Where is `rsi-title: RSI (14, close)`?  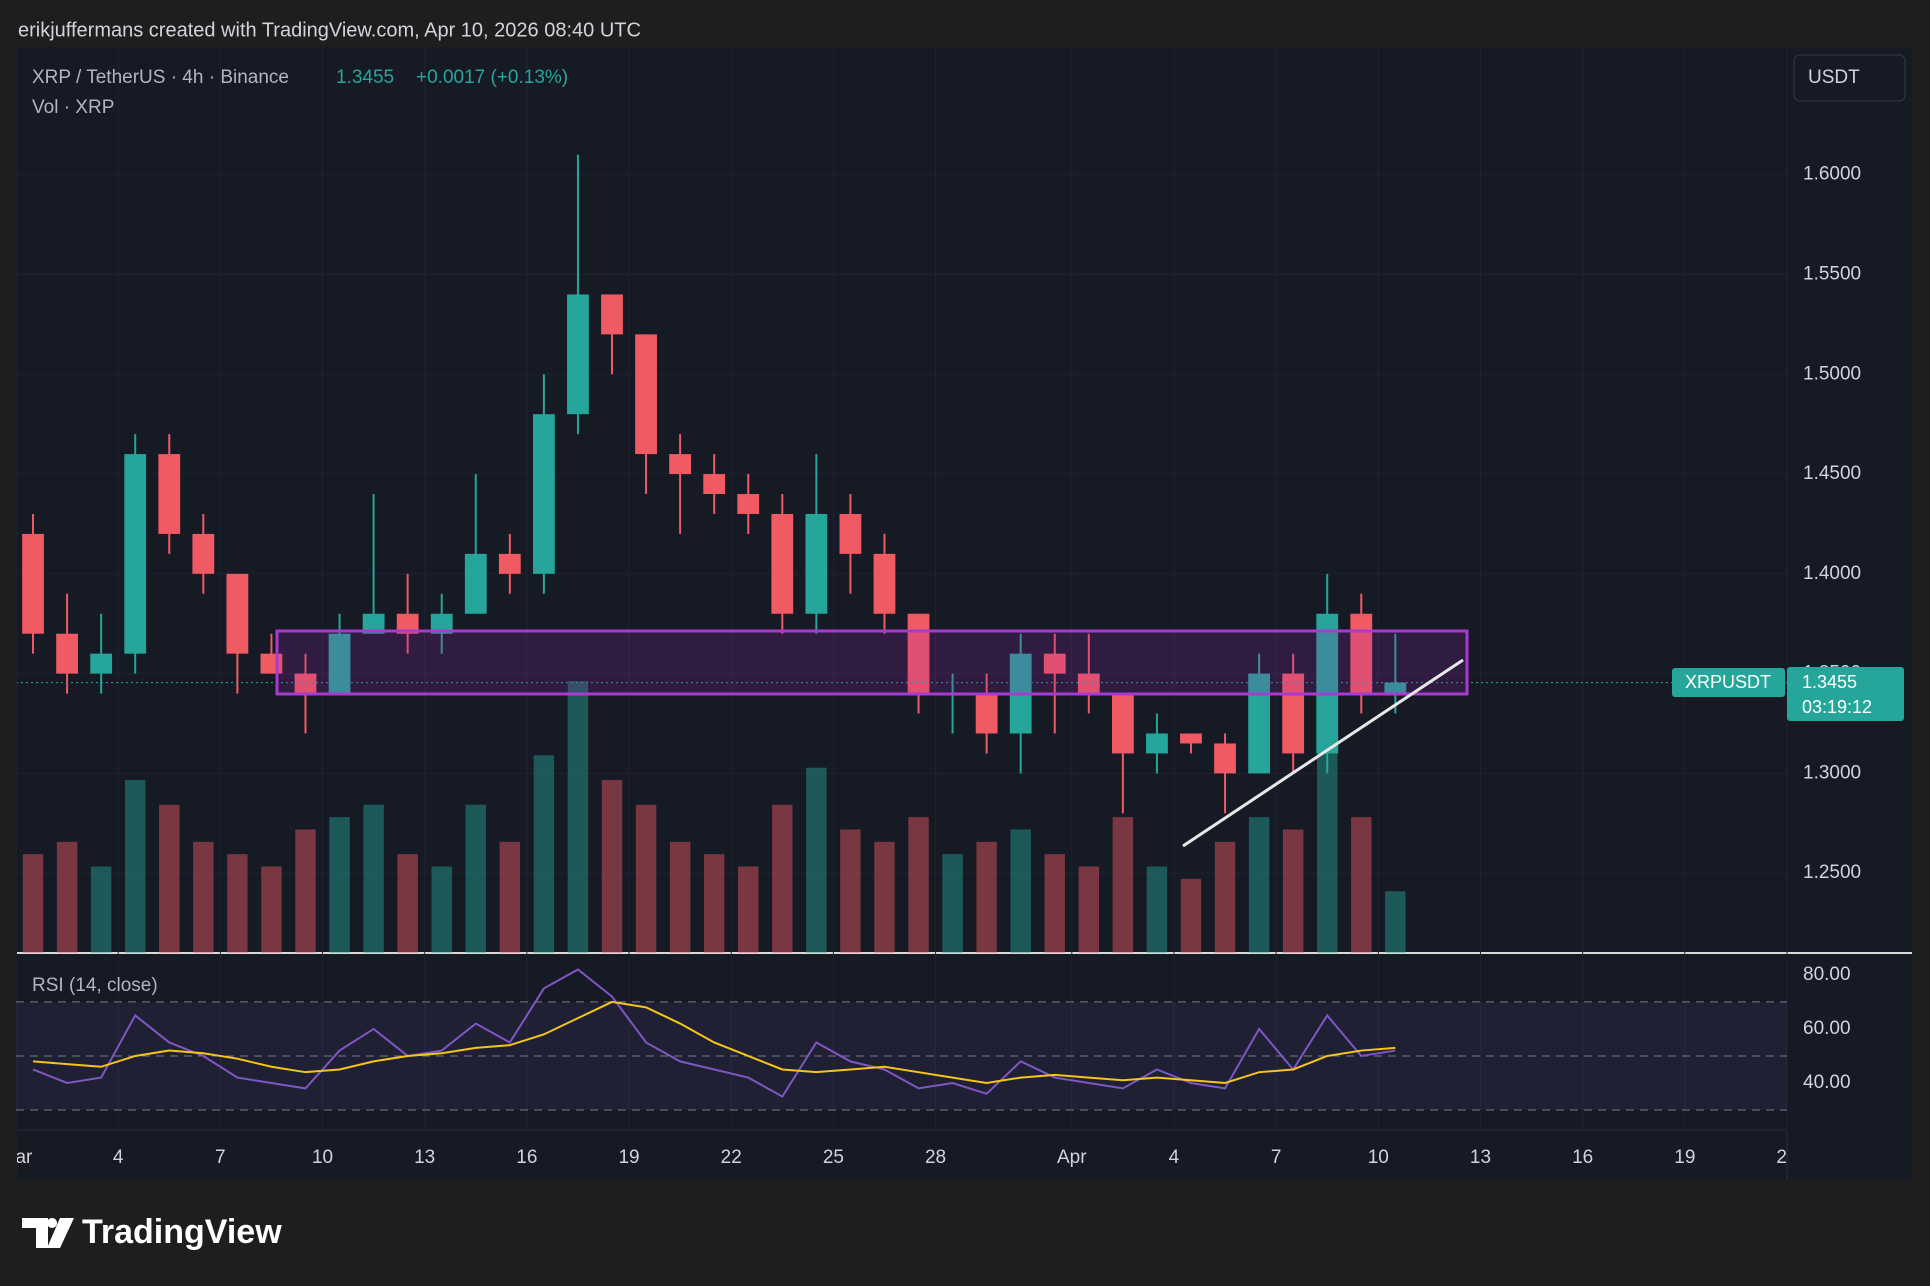
rsi-title: RSI (14, close) is located at coordinates (95, 985).